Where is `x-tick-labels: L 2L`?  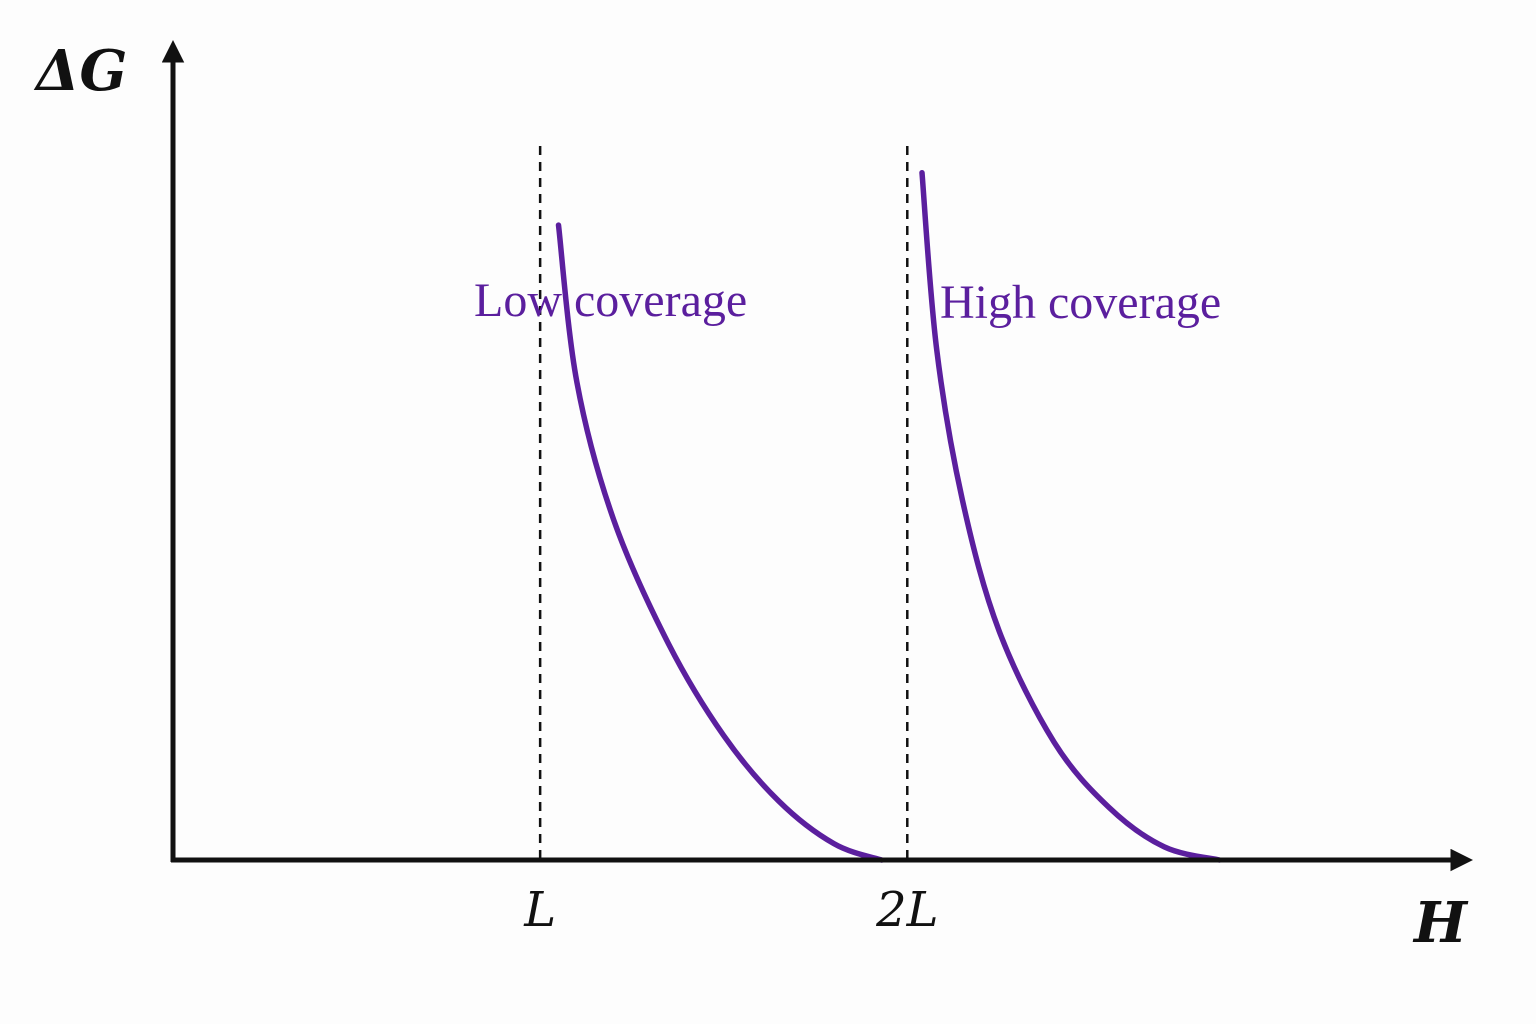 x-tick-labels: L 2L is located at coordinates (730, 910).